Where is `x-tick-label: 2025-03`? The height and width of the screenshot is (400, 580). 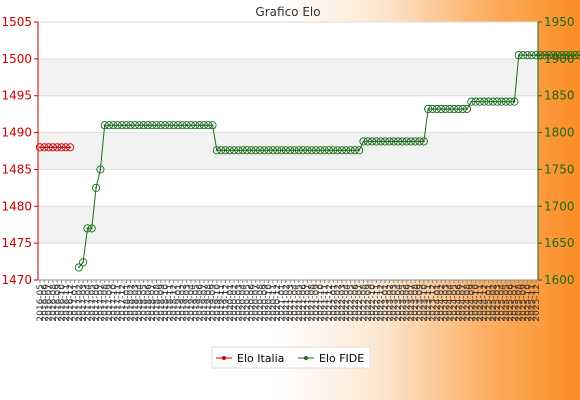 x-tick-label: 2025-03 is located at coordinates (498, 303).